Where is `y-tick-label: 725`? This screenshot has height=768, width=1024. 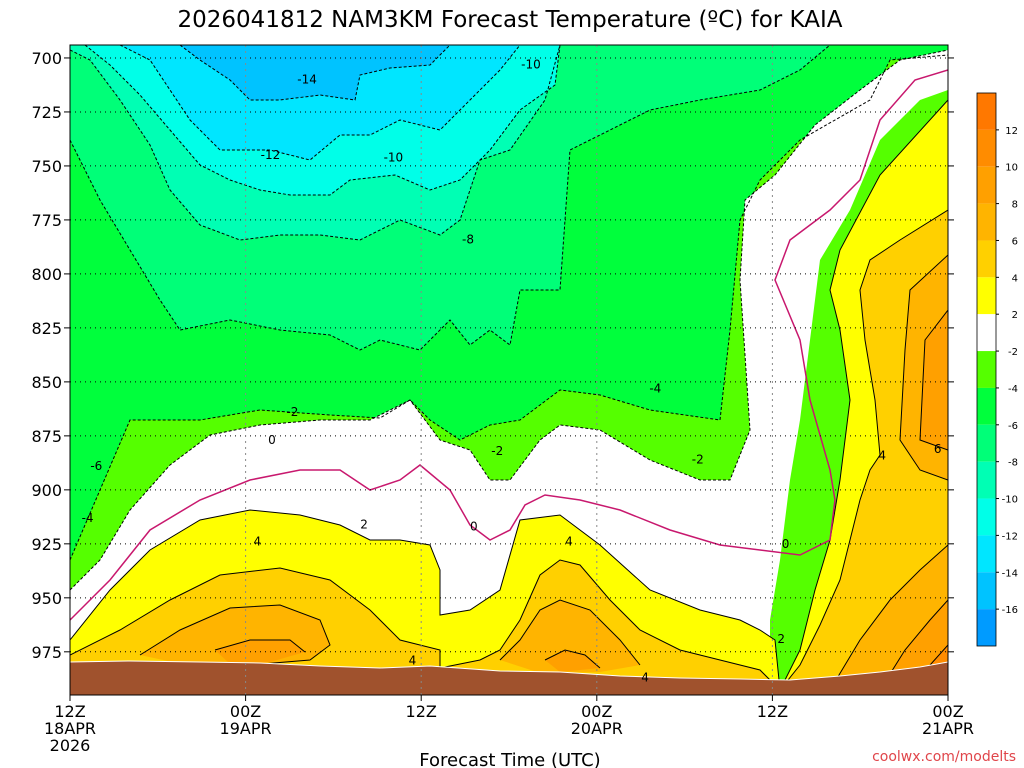
y-tick-label: 725 is located at coordinates (46, 112).